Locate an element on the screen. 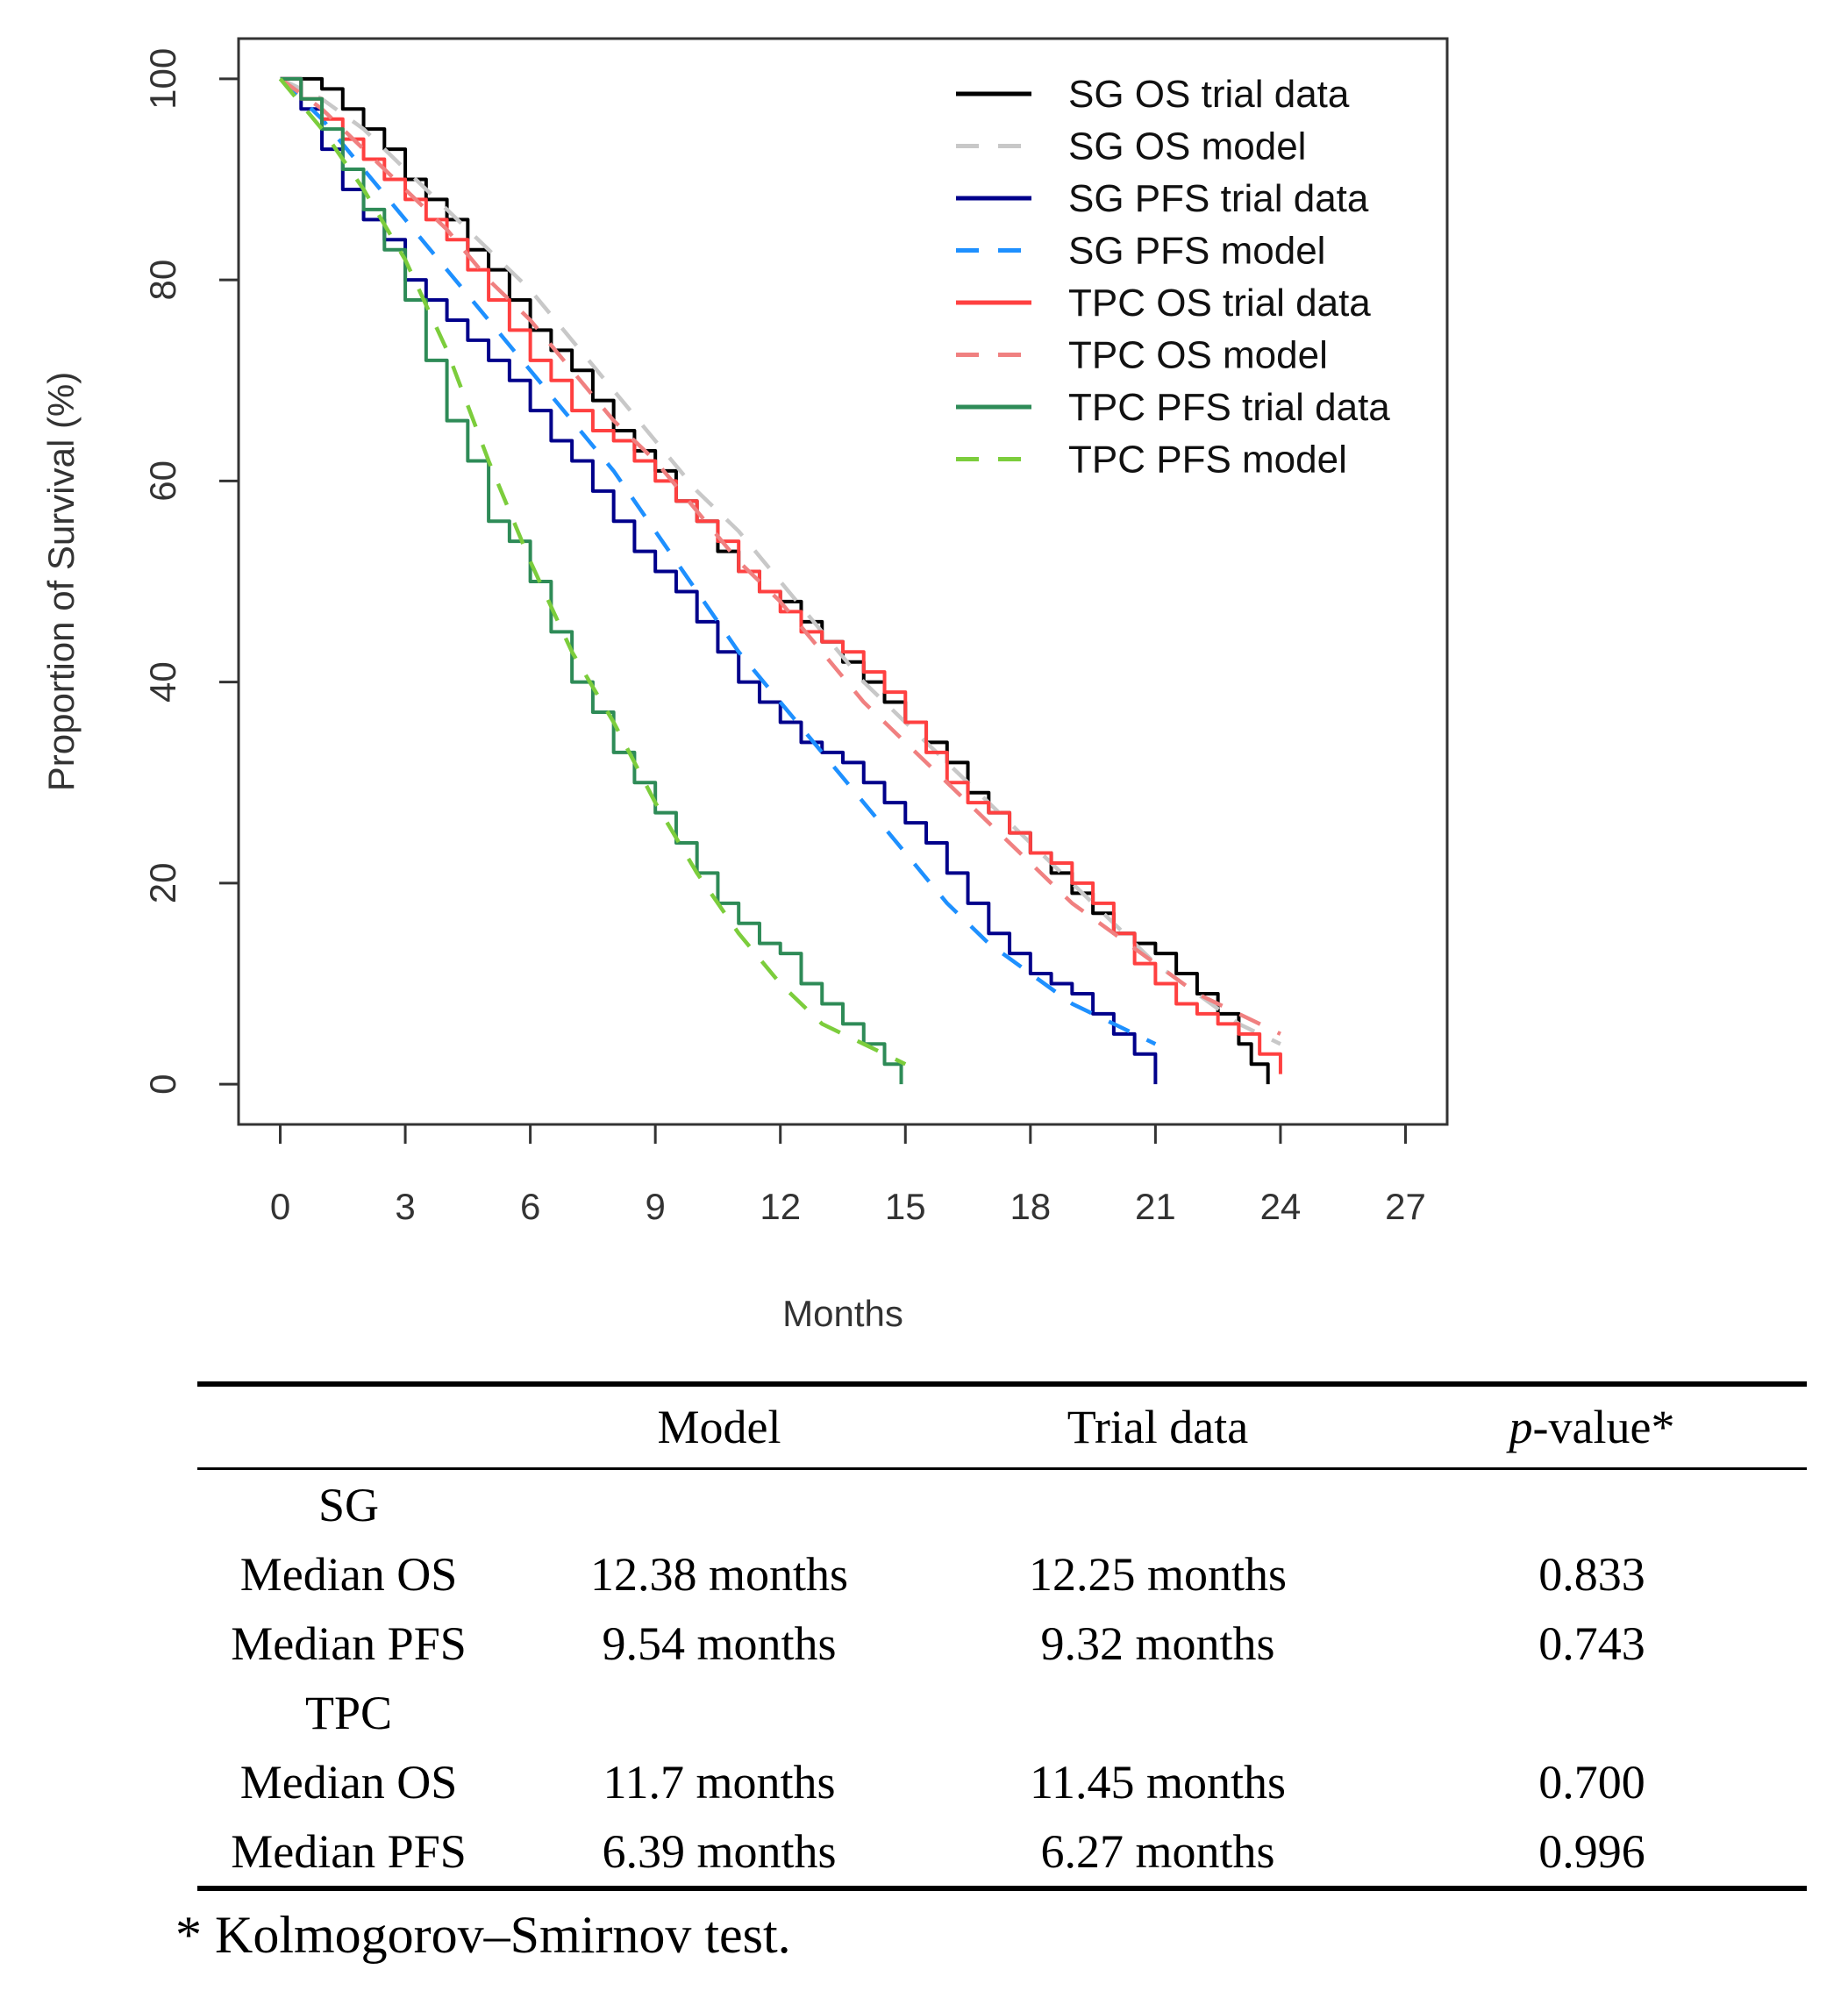  p-value: 0.700 is located at coordinates (1591, 1782).